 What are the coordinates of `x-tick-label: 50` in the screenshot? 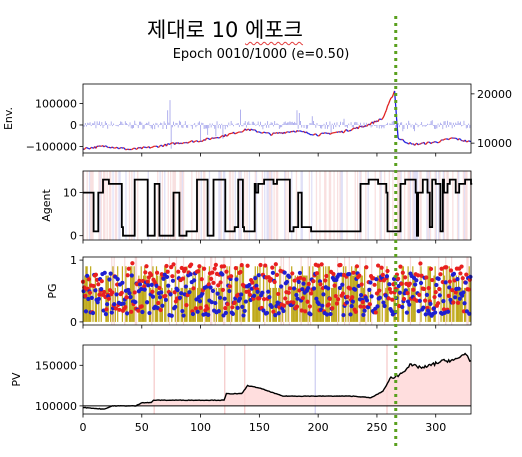 It's located at (142, 427).